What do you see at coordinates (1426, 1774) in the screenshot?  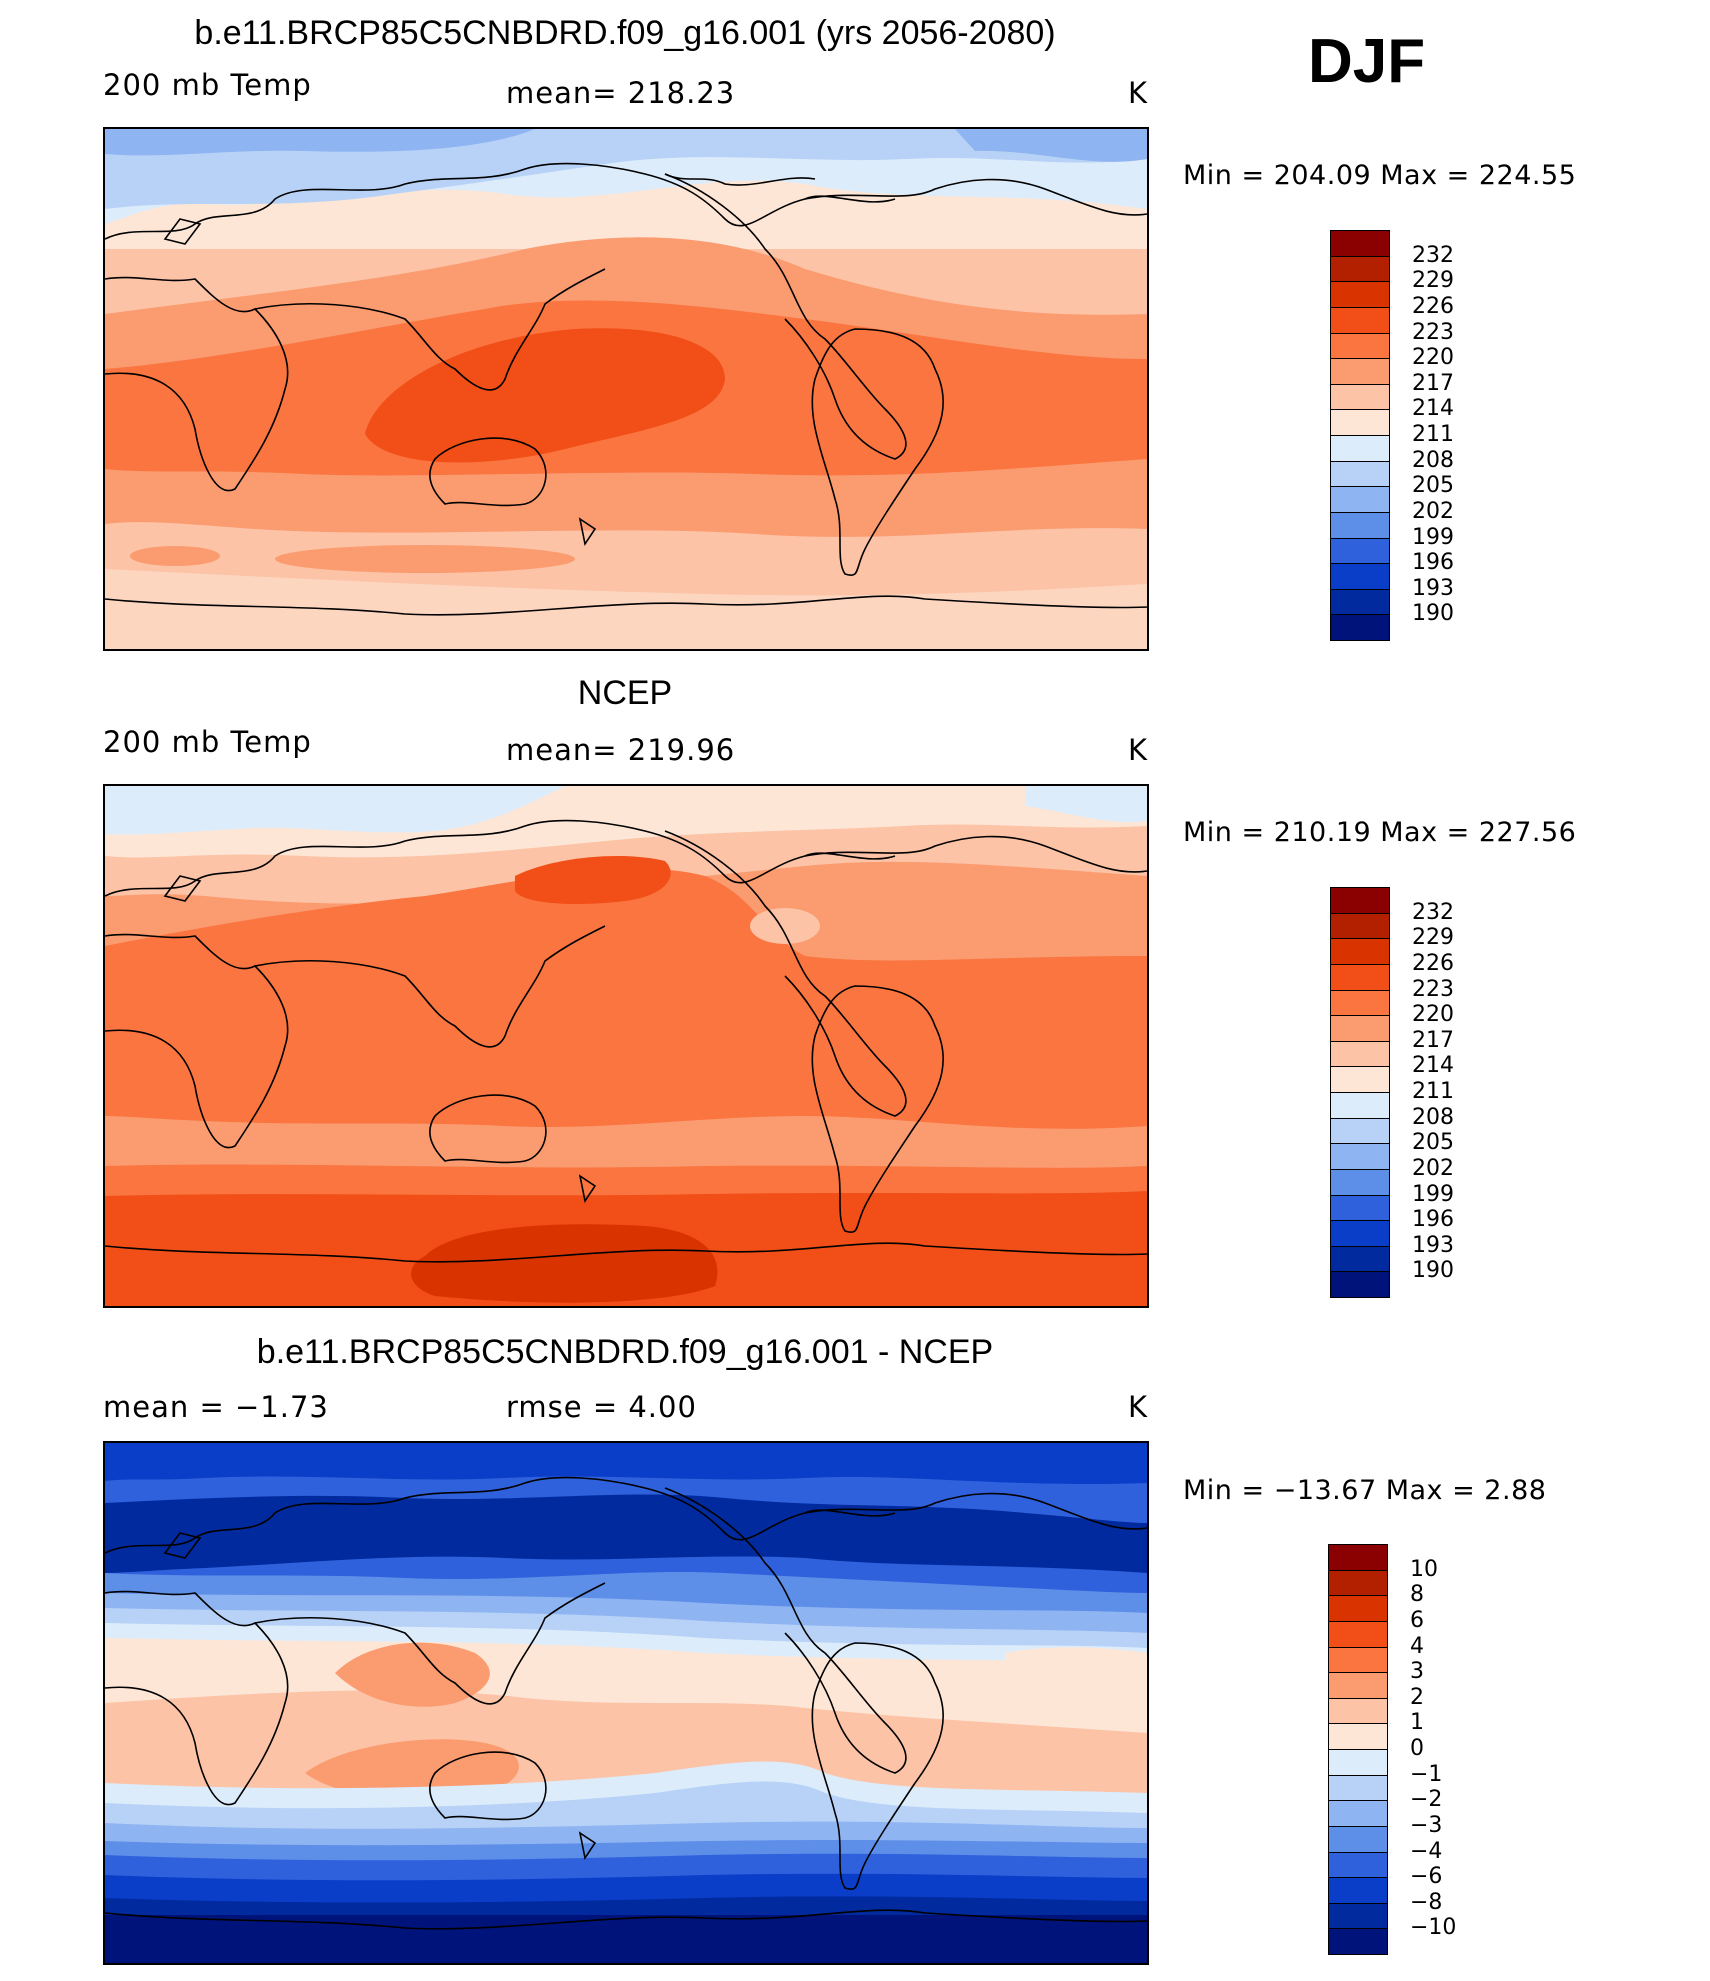 I see `panel-3-colorbar-tick-label: −1` at bounding box center [1426, 1774].